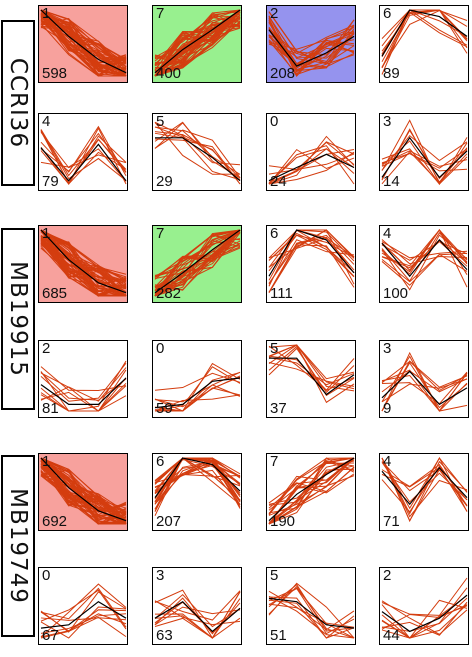  I want to click on profile-id: 5, so click(274, 348).